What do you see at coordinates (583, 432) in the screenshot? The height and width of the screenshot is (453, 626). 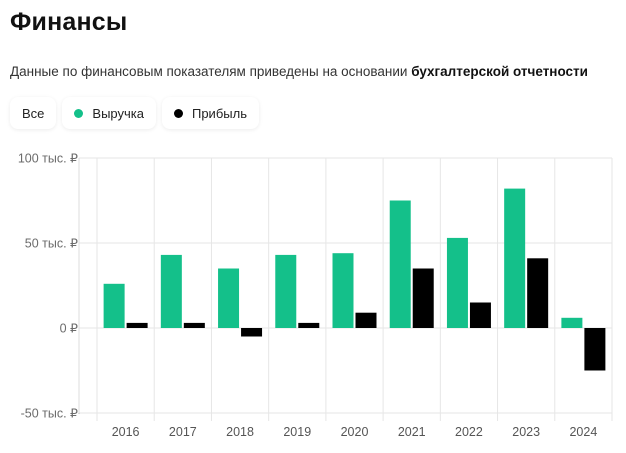 I see `x-tick-label: 2024` at bounding box center [583, 432].